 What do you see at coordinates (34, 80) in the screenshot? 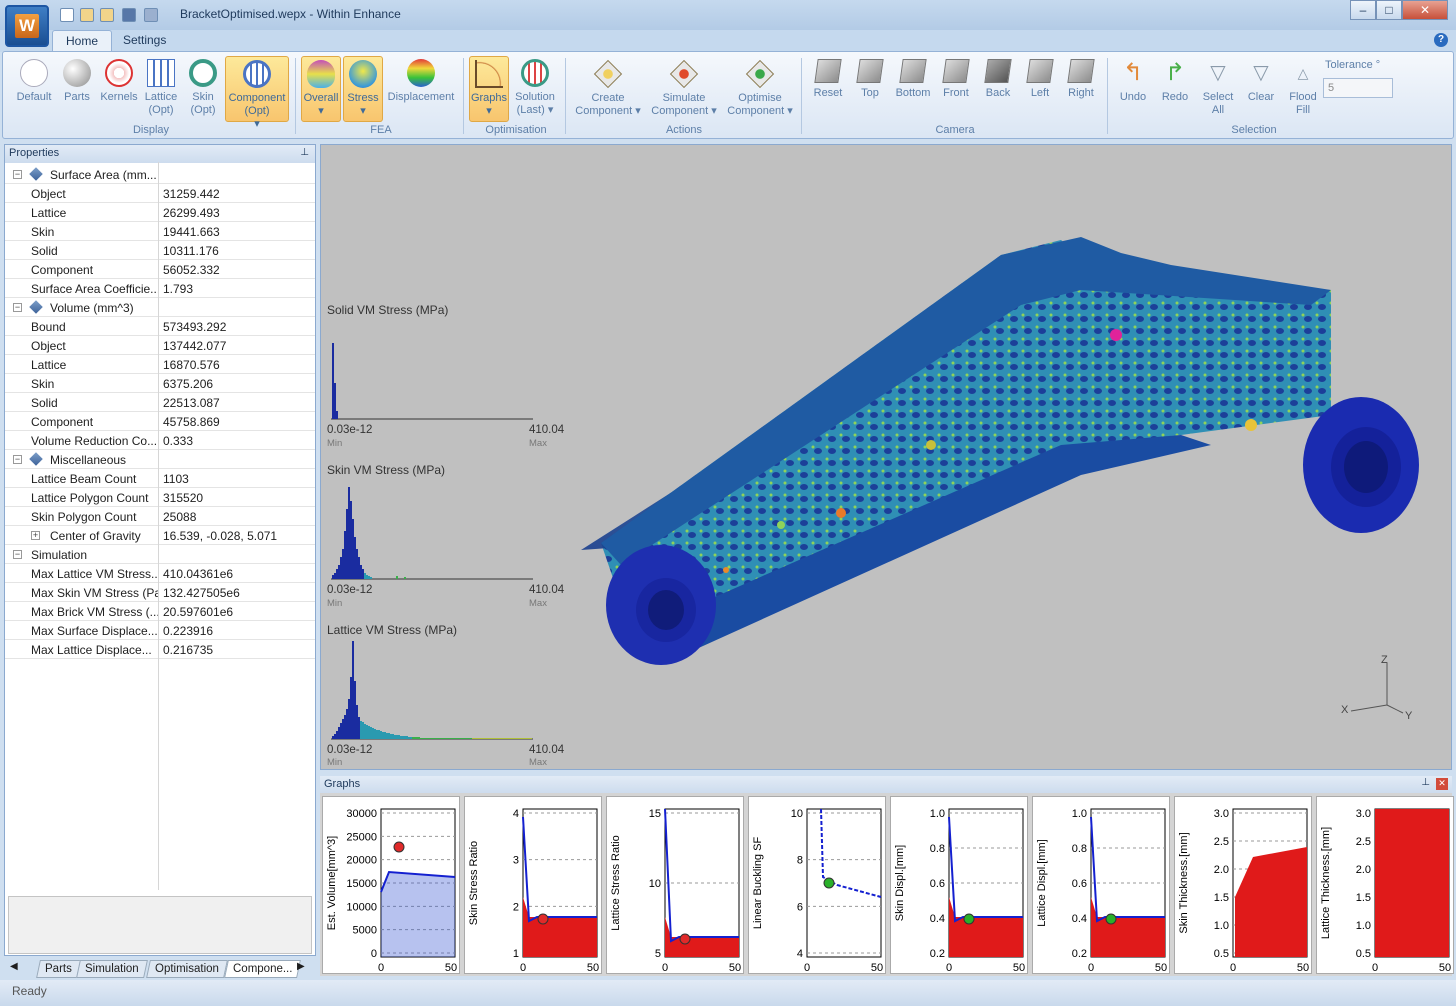
I see `default-button: Default` at bounding box center [34, 80].